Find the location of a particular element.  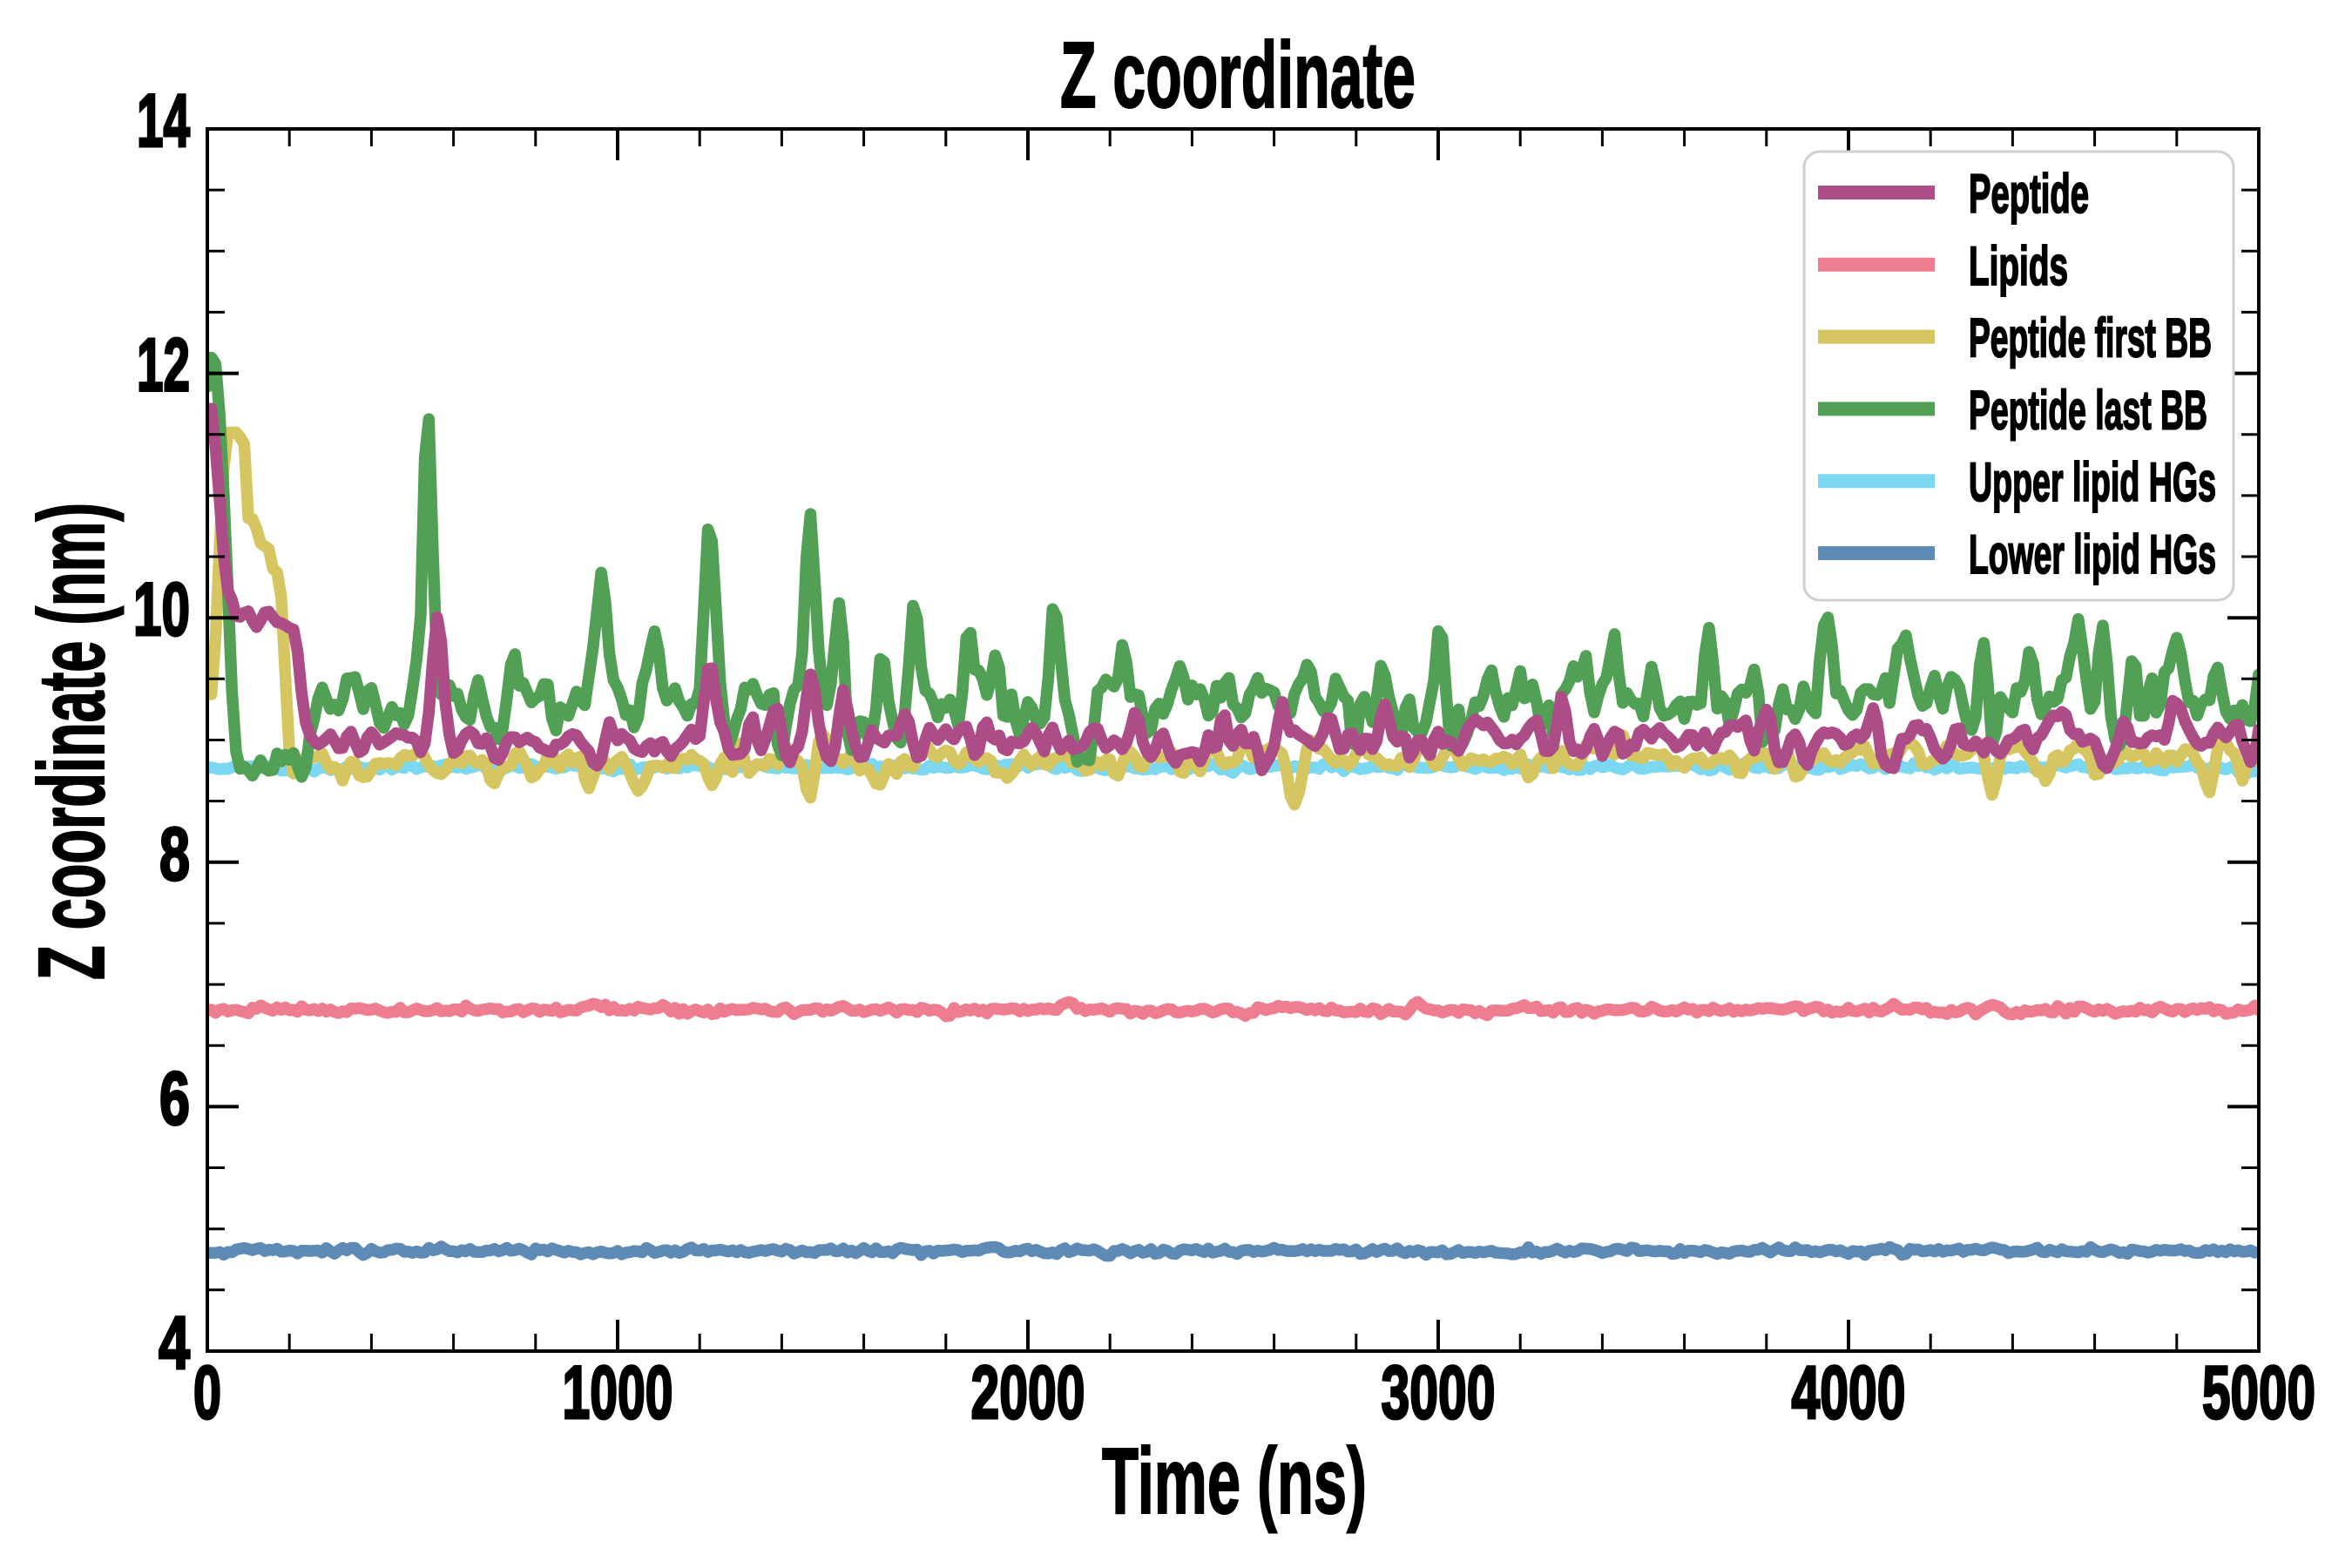

svg-text: 12 is located at coordinates (163, 366).